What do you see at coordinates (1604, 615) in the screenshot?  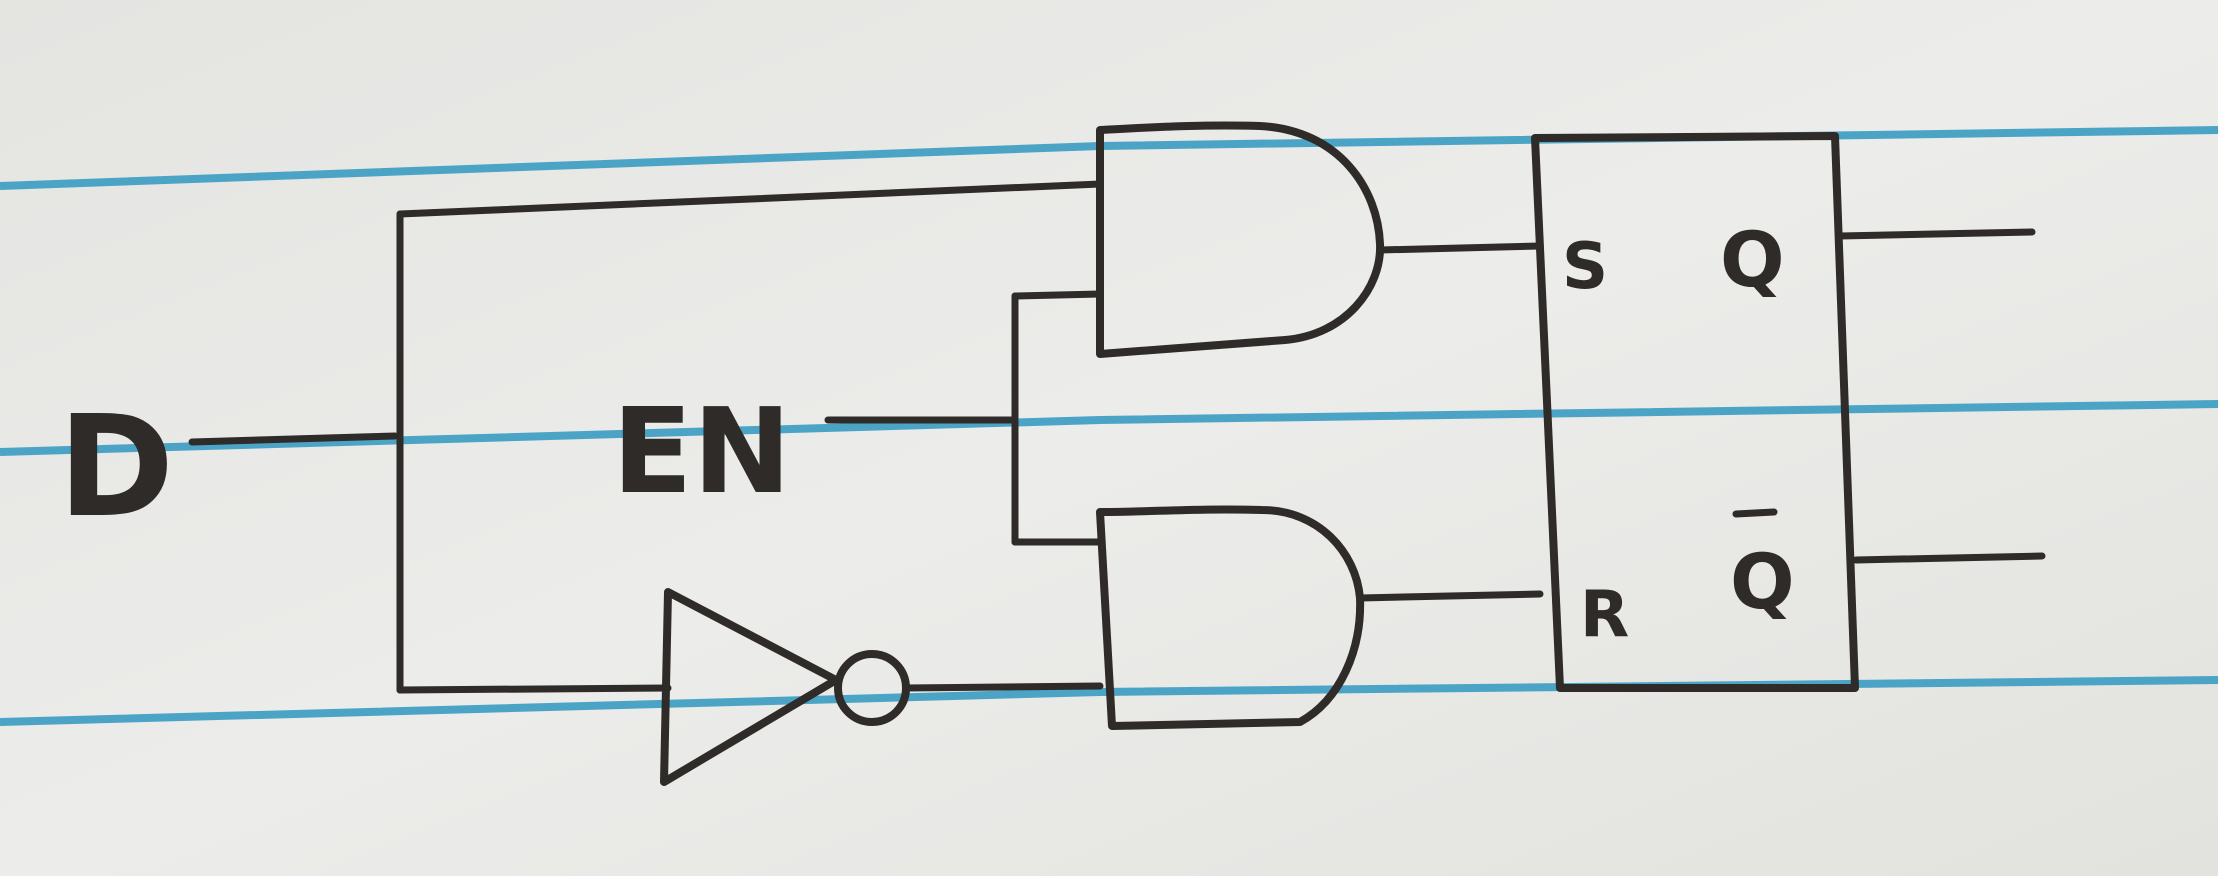 I see `latch-r-label: R` at bounding box center [1604, 615].